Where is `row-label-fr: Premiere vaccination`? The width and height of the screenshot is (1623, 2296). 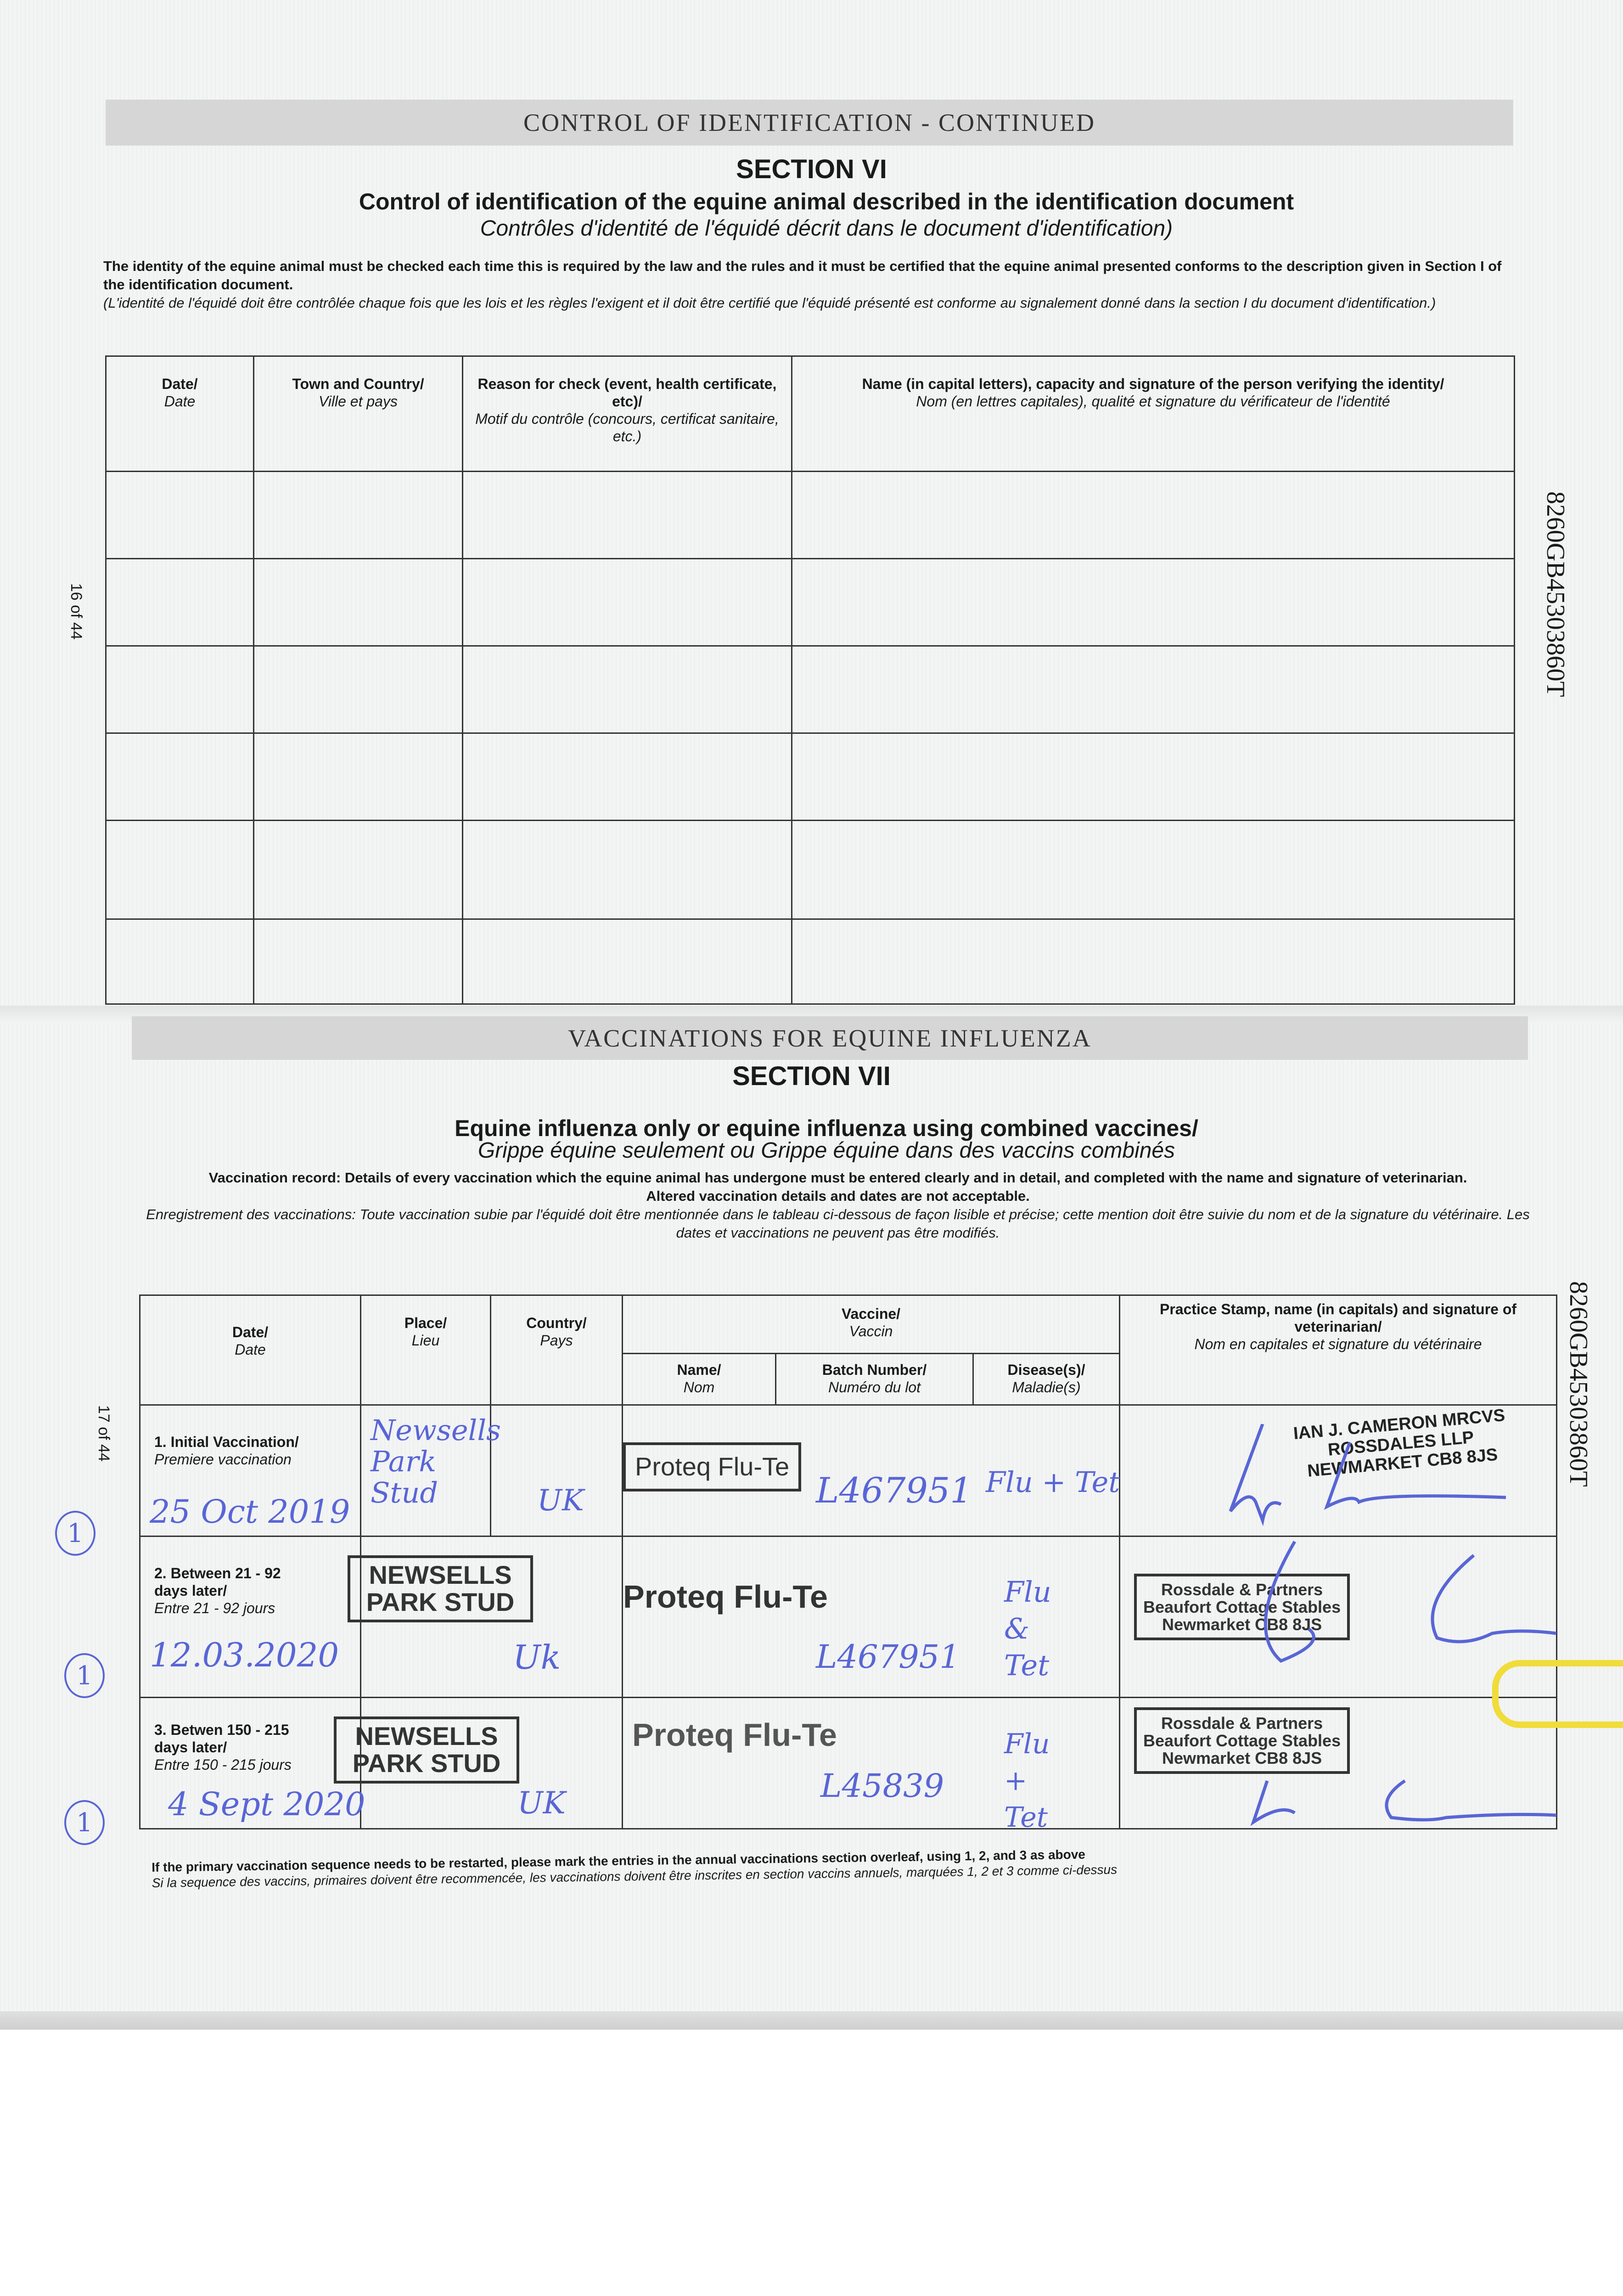 row-label-fr: Premiere vaccination is located at coordinates (223, 1459).